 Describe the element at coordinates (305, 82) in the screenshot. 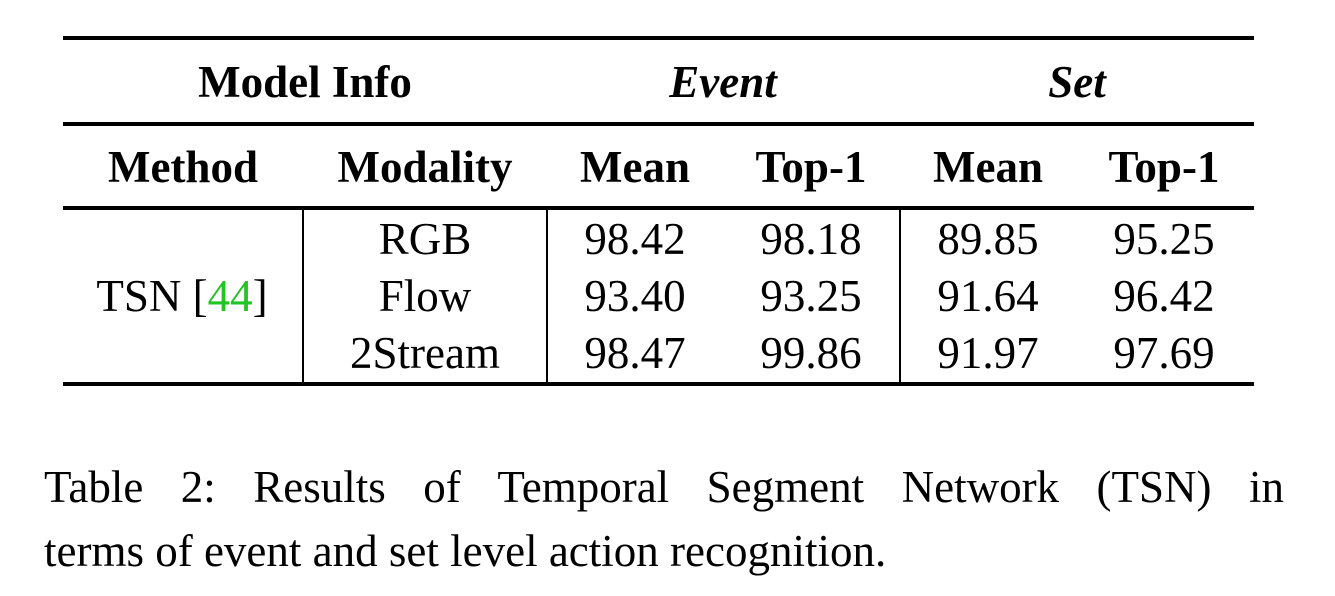

I see `group-header-model-info: Model Info` at that location.